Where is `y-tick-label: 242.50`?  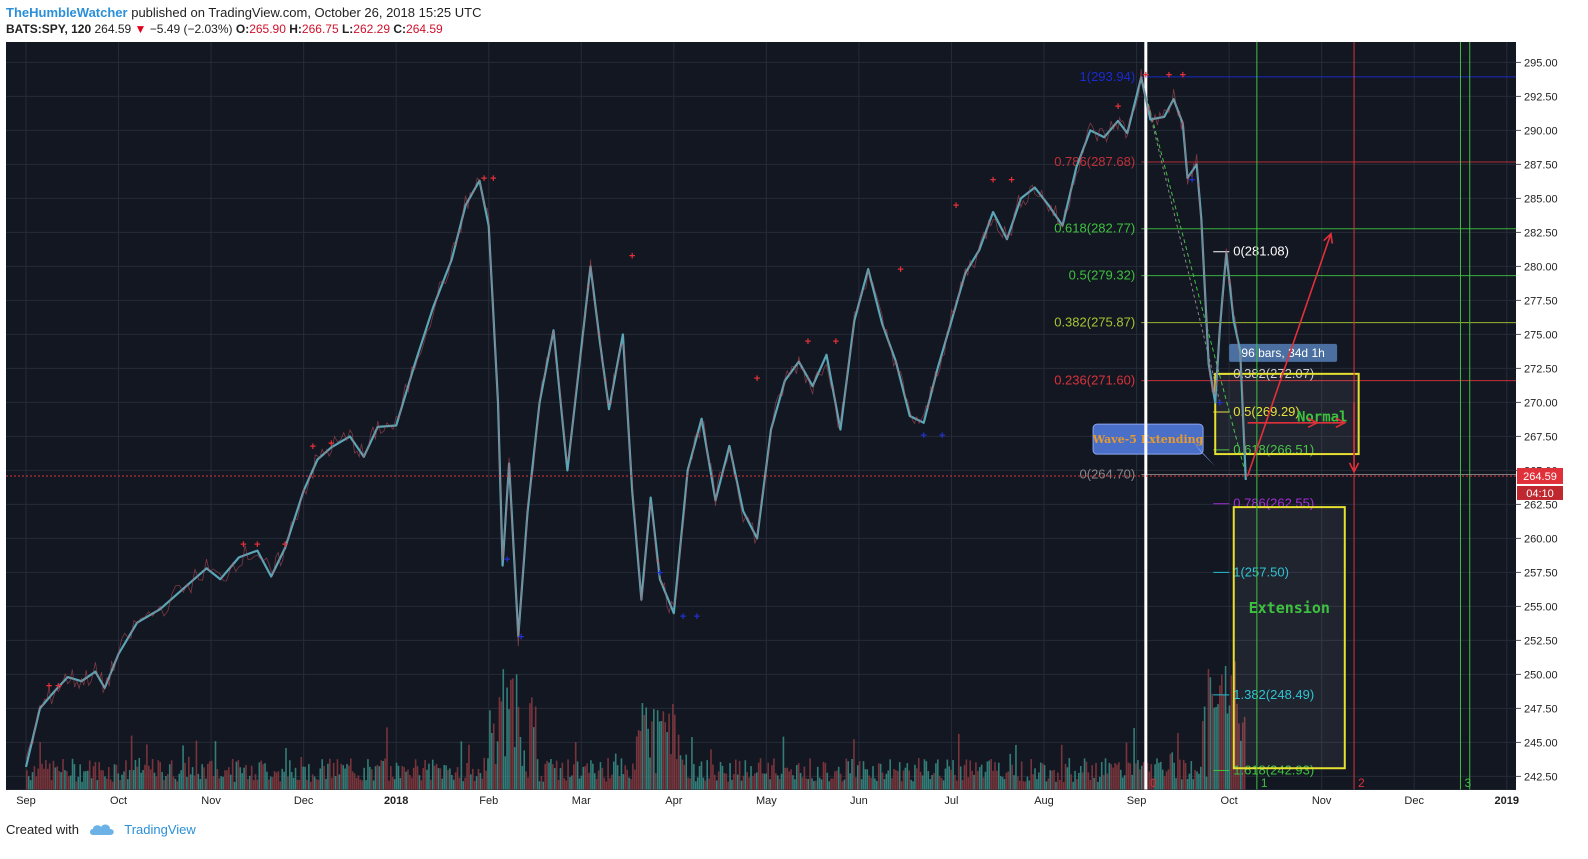
y-tick-label: 242.50 is located at coordinates (1541, 777).